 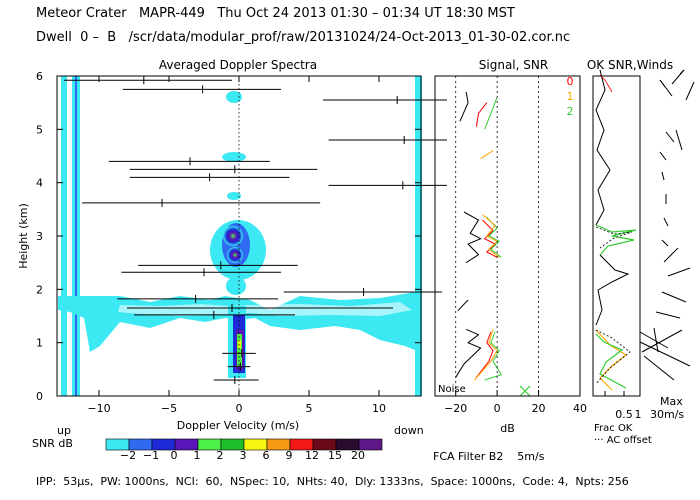 What do you see at coordinates (624, 414) in the screenshot?
I see `frac-ok-tick-05: 0.5` at bounding box center [624, 414].